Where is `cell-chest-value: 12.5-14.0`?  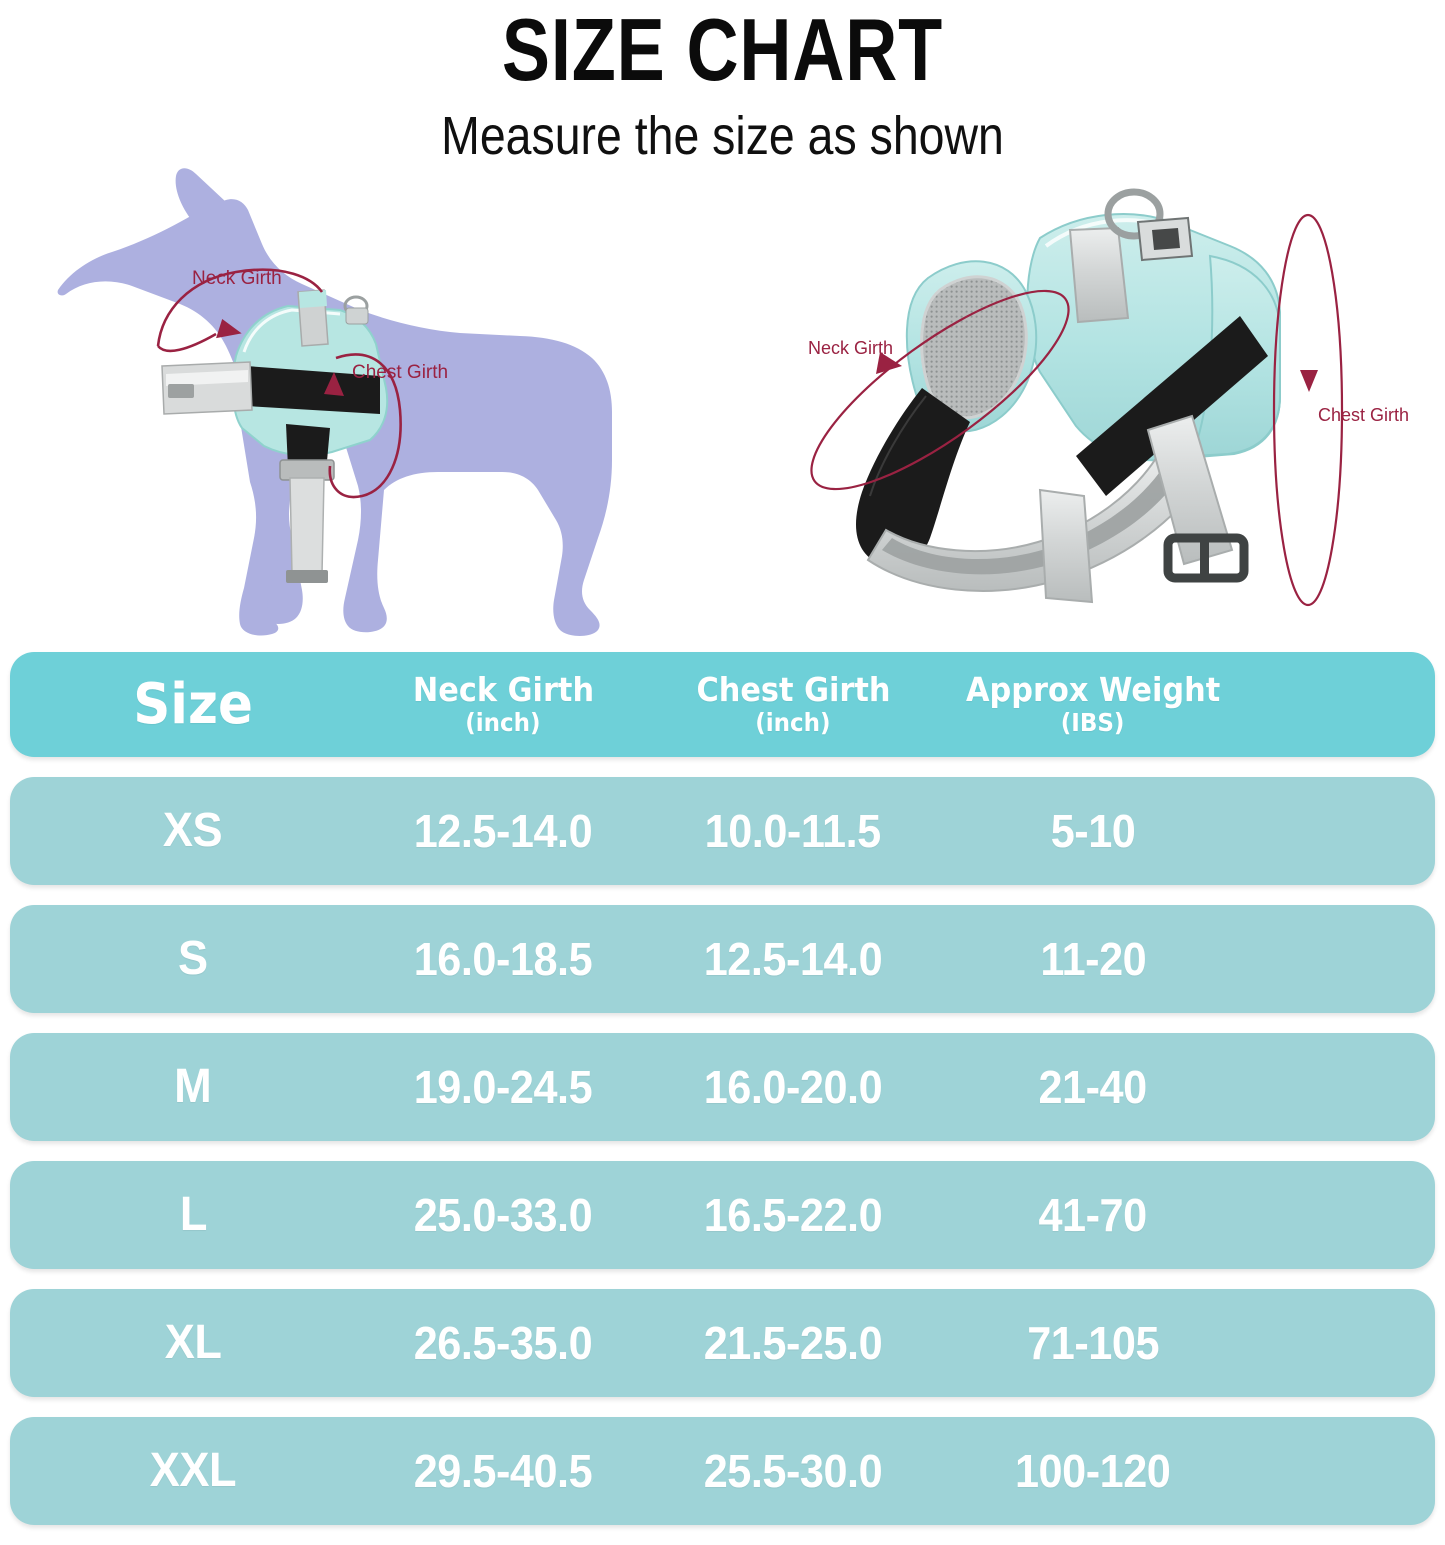 cell-chest-value: 12.5-14.0 is located at coordinates (793, 959).